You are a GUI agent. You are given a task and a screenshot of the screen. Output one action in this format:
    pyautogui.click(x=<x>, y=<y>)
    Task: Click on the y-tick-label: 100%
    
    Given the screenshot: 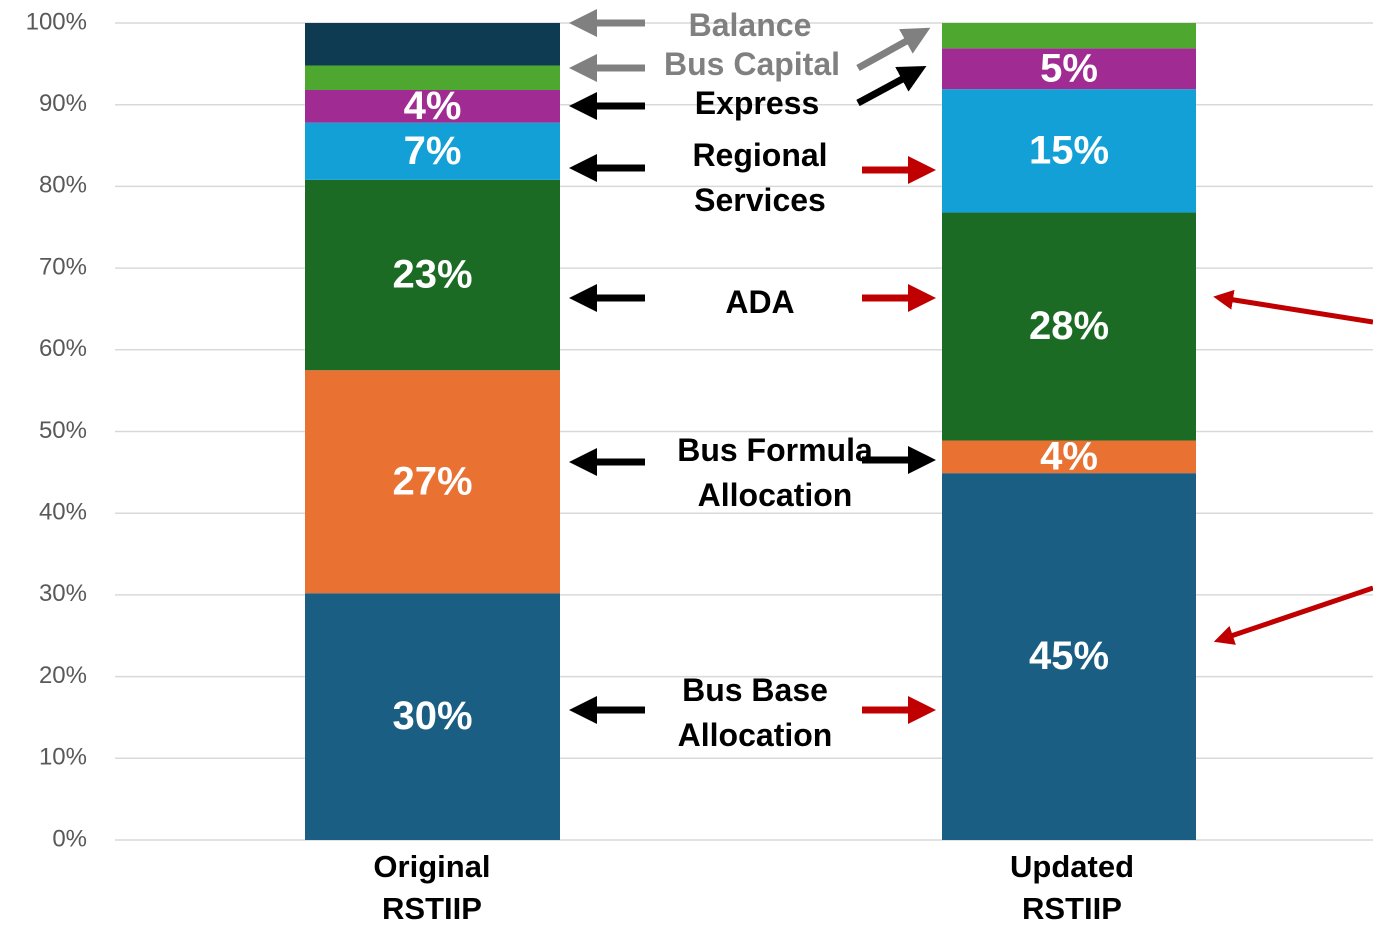 What is the action you would take?
    pyautogui.click(x=56, y=21)
    